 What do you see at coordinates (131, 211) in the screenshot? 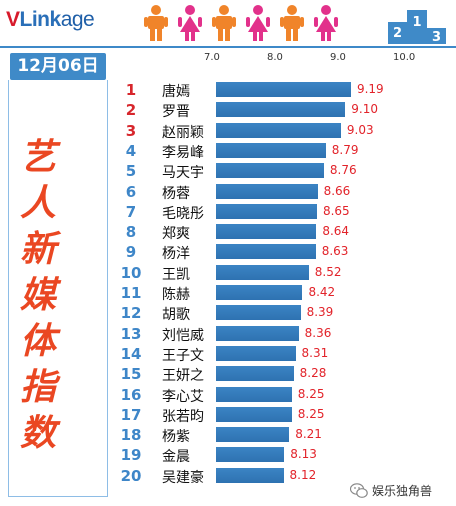
I see `rank-number: 7` at bounding box center [131, 211].